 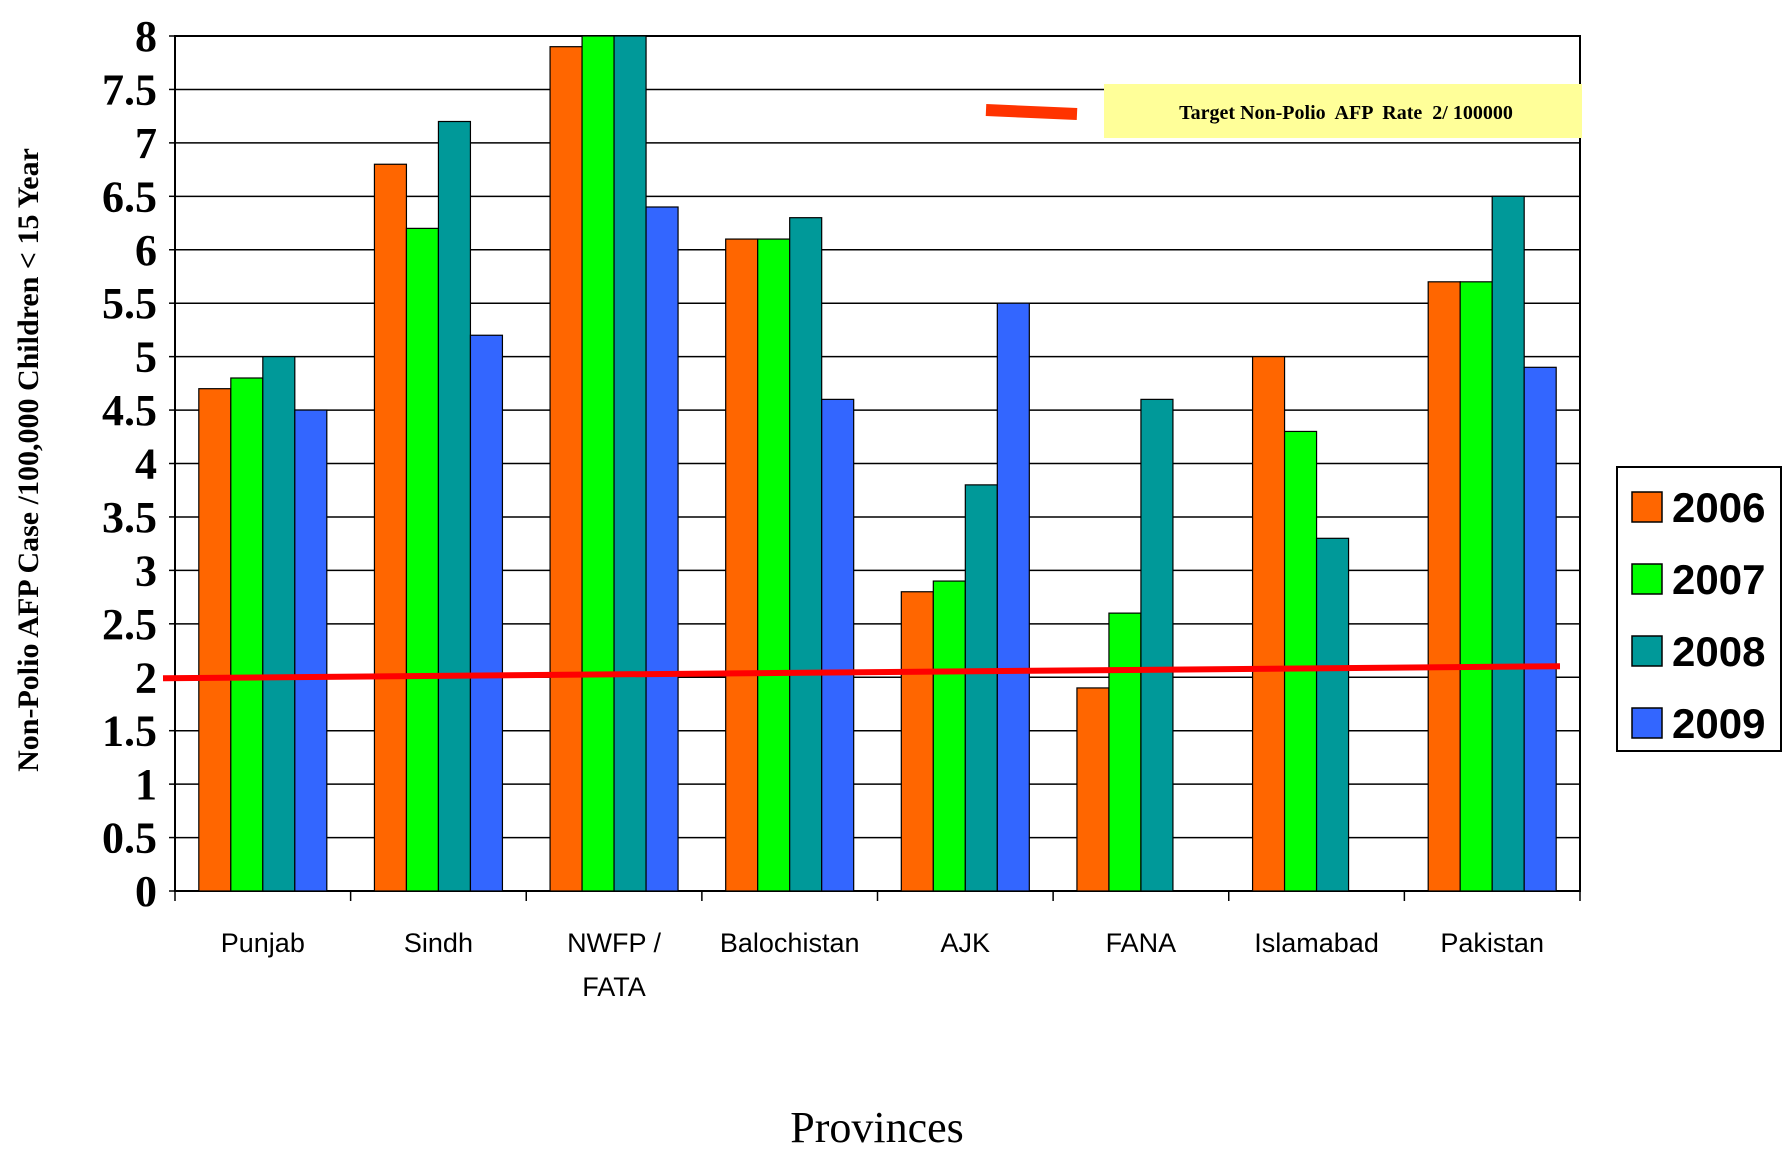 I want to click on x-tick-label: AJK, so click(x=966, y=943).